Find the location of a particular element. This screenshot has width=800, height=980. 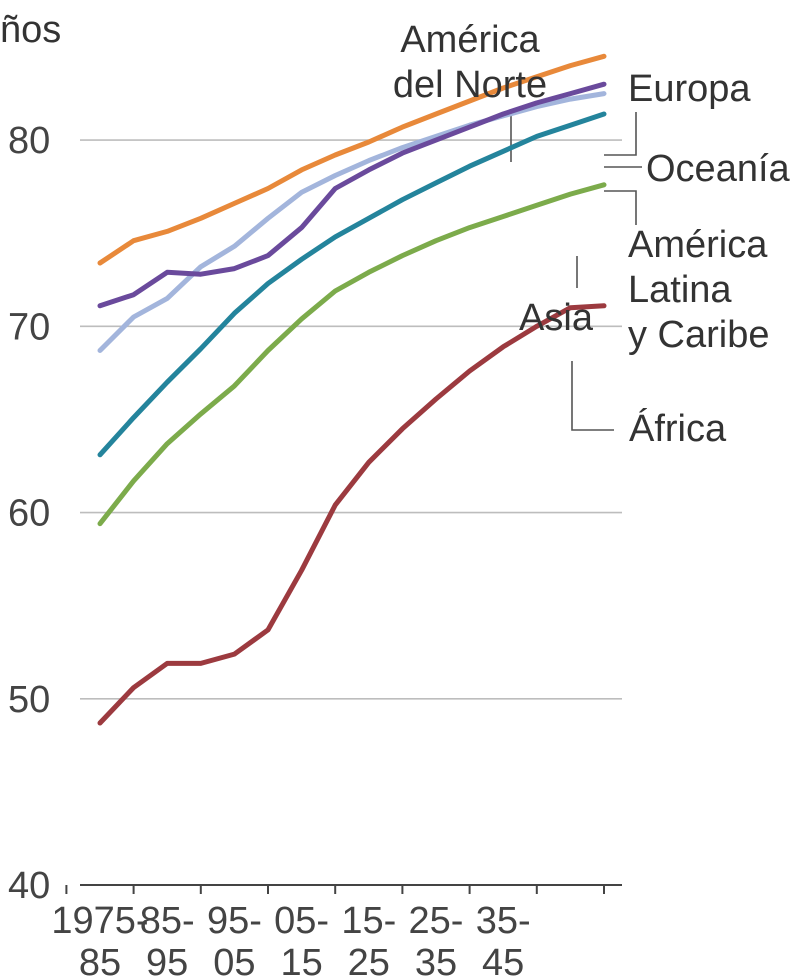

series-label: Europa is located at coordinates (689, 89).